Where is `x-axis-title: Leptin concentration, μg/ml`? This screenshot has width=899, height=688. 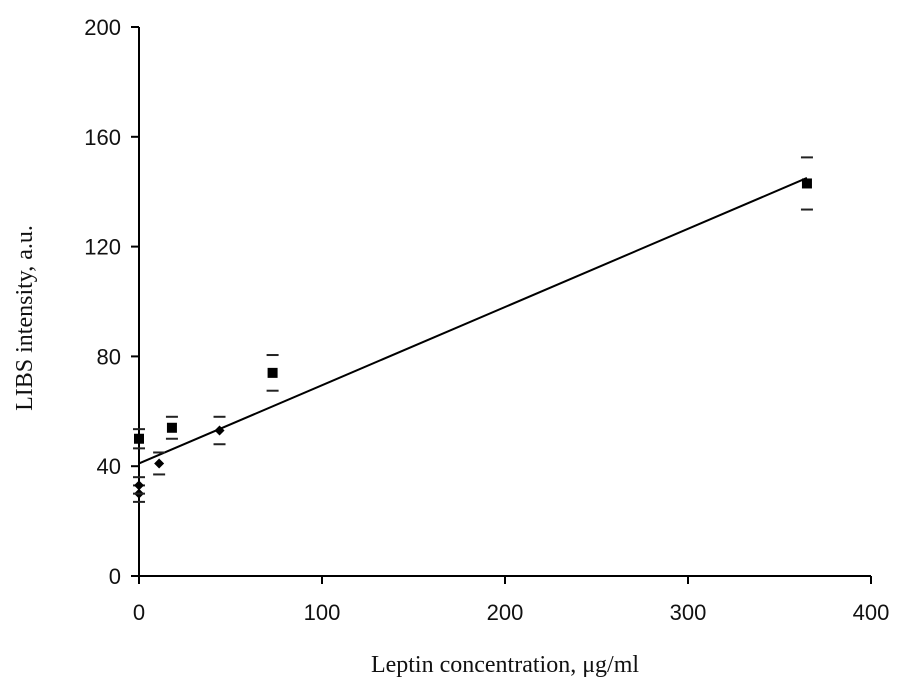
x-axis-title: Leptin concentration, μg/ml is located at coordinates (505, 665).